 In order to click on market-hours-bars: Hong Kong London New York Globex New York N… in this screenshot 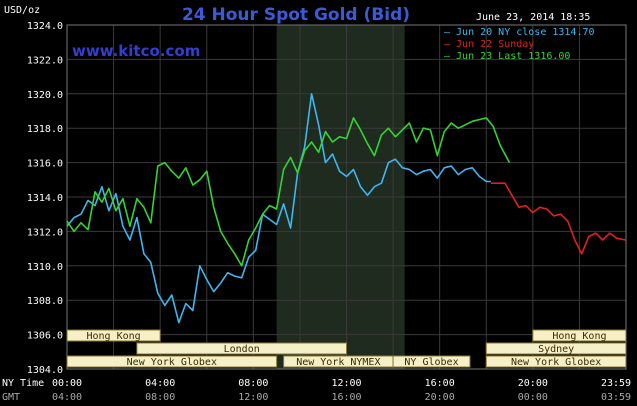, I will do `click(346, 348)`.